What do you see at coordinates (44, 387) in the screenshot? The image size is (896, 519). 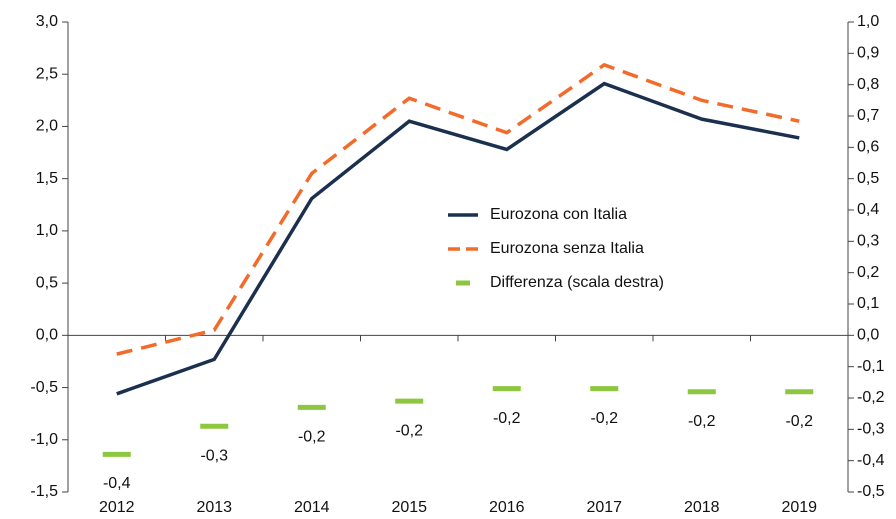 I see `y-tick-label: -0,5` at bounding box center [44, 387].